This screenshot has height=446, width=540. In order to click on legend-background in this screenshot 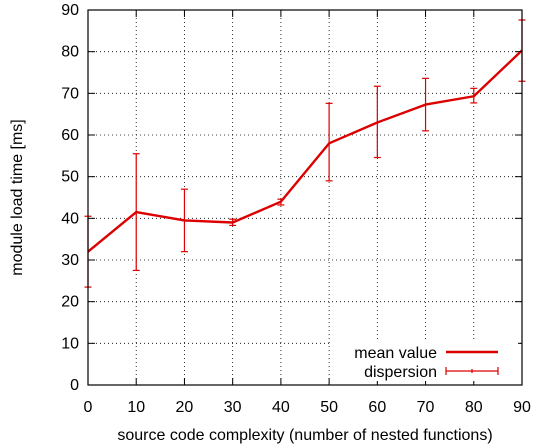, I will do `click(424, 361)`.